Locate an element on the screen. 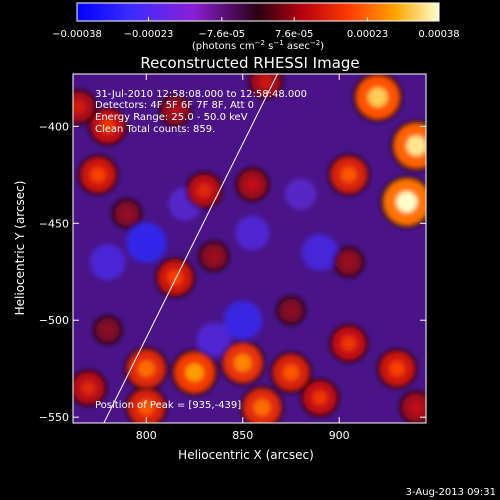 The height and width of the screenshot is (500, 500). colorbar-tick-label-4: 0.00023 is located at coordinates (367, 34).